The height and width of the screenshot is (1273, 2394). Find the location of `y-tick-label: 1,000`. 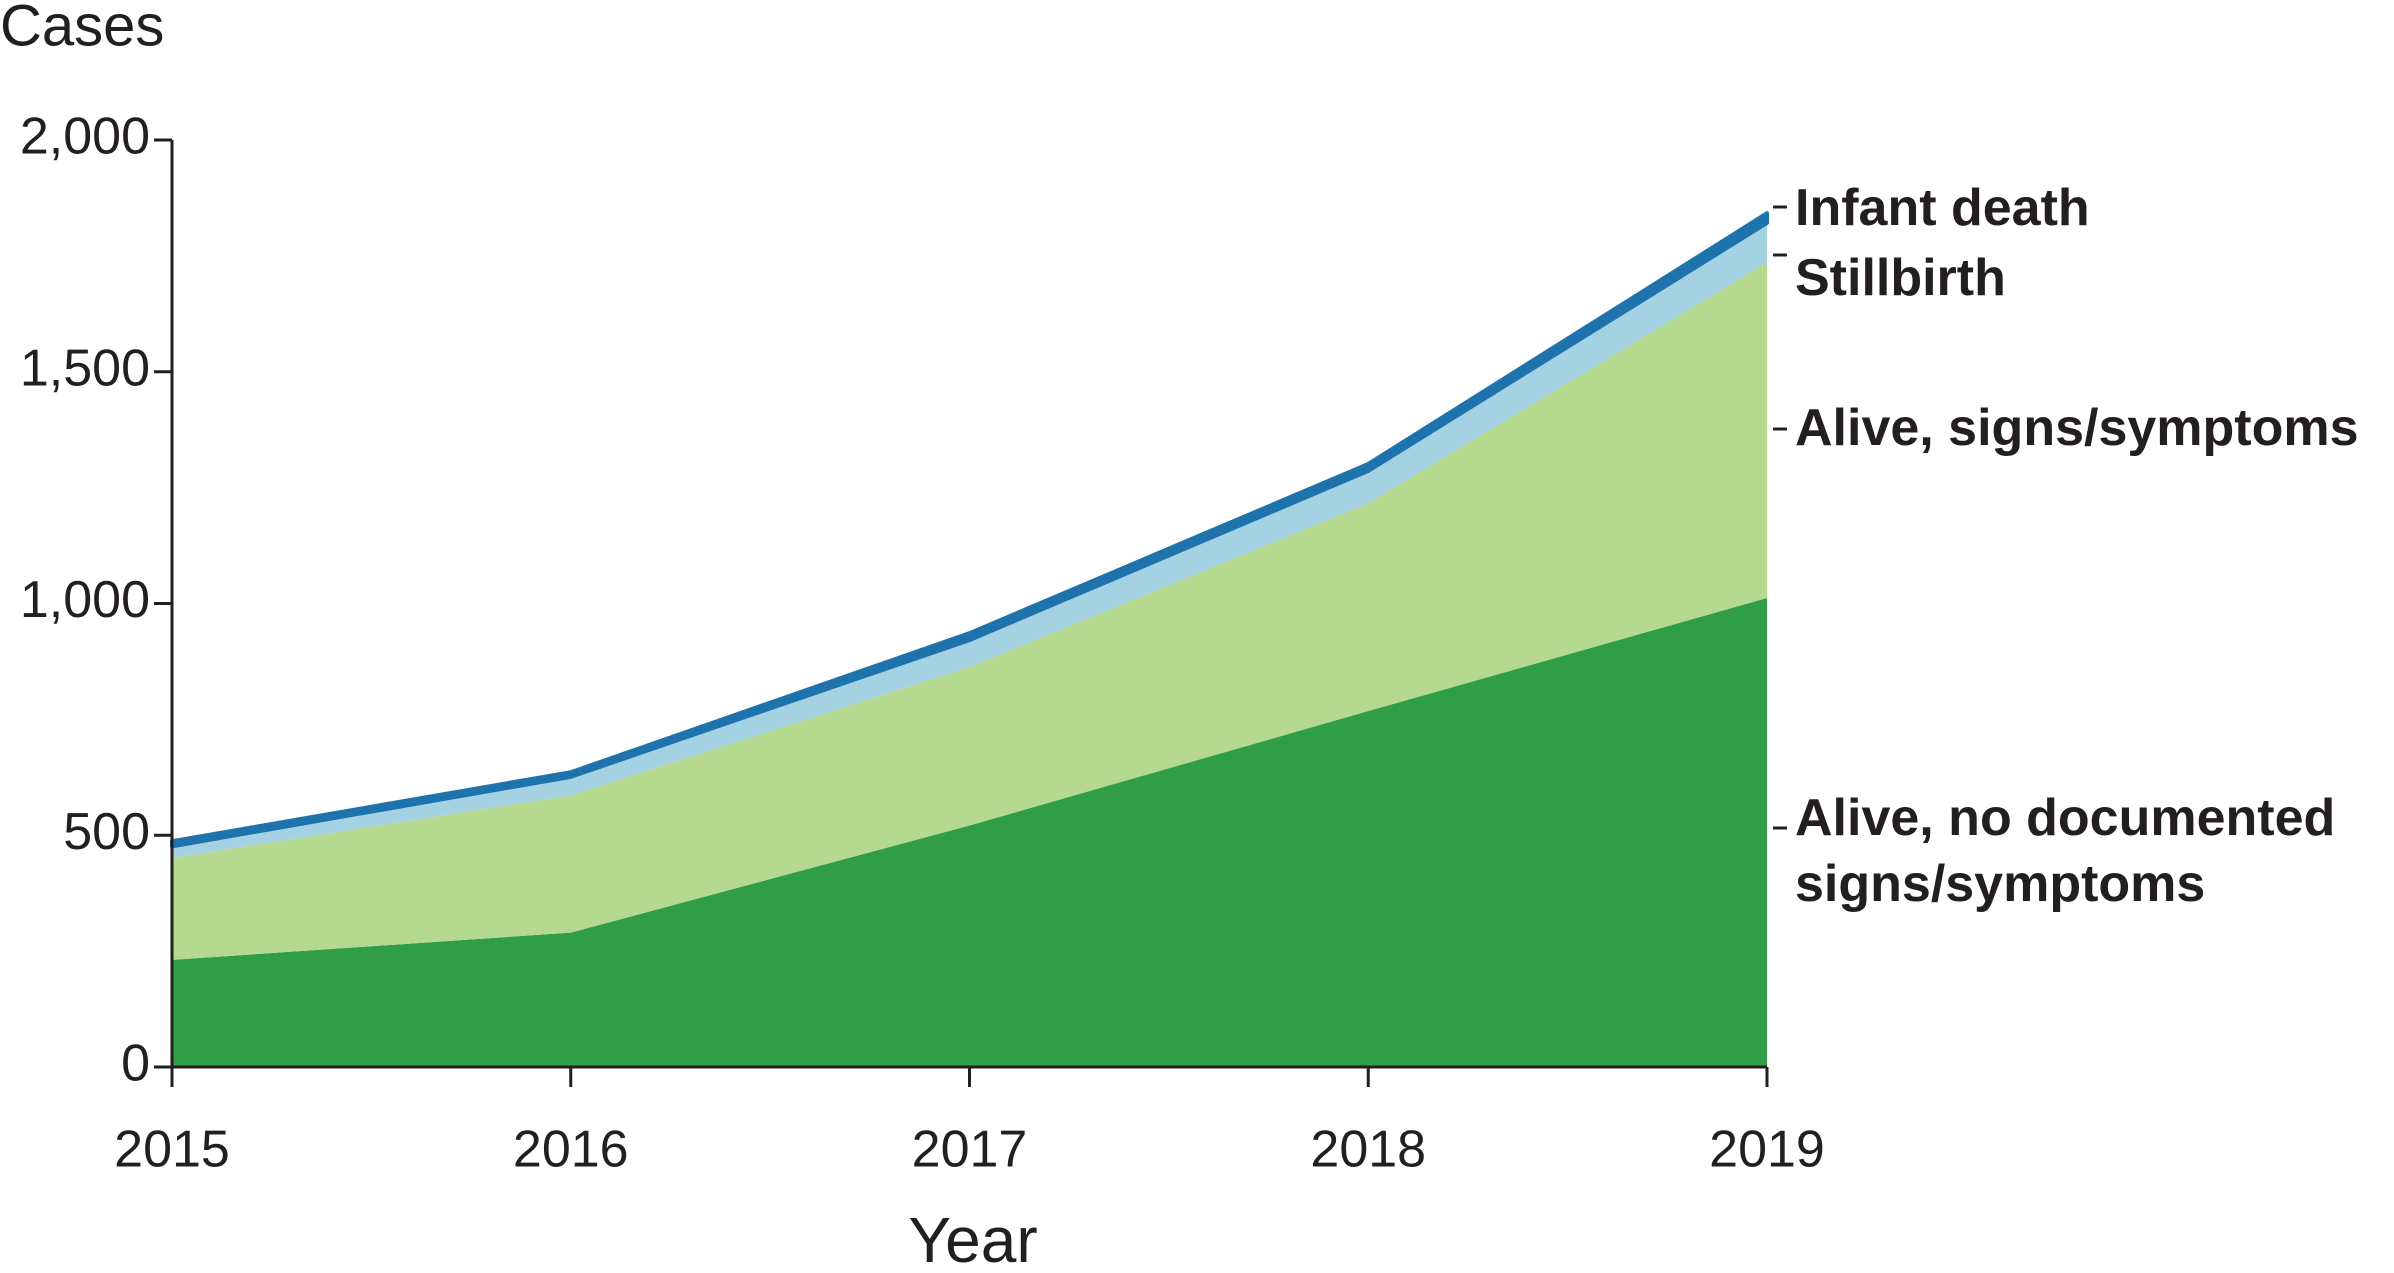

y-tick-label: 1,000 is located at coordinates (85, 600).